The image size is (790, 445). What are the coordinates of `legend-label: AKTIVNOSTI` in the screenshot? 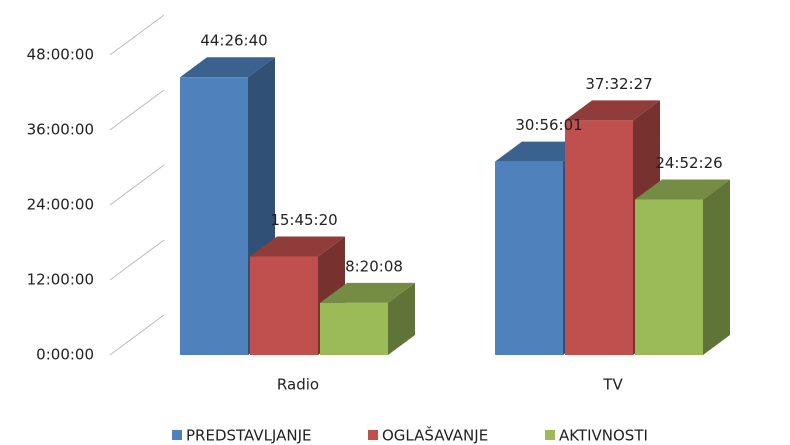 It's located at (603, 436).